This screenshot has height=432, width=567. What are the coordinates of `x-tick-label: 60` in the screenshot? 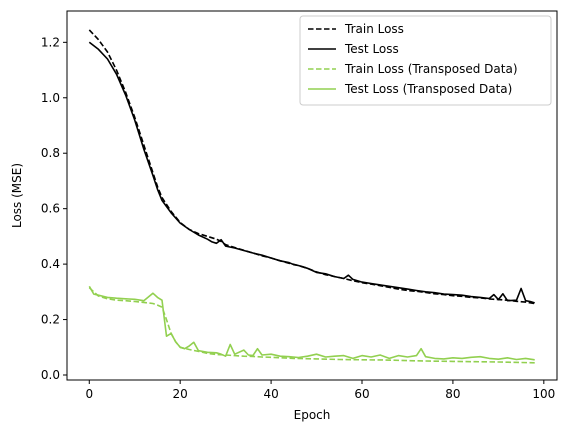 It's located at (361, 394).